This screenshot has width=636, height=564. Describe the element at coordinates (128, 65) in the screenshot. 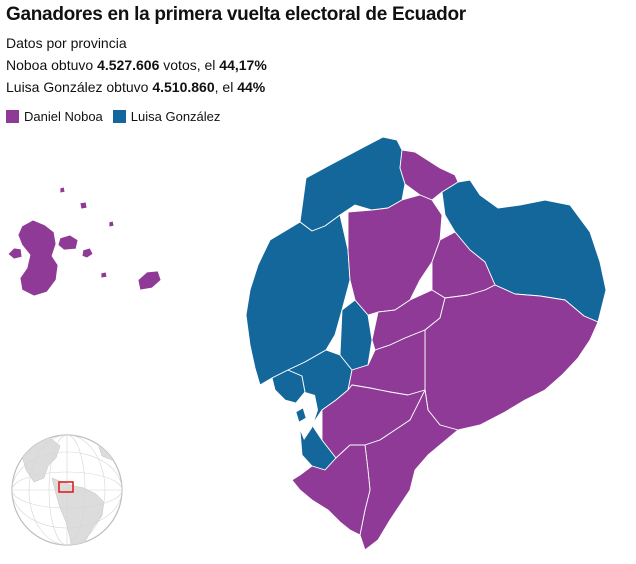

I see `noboa-votes: 4.527.606` at that location.